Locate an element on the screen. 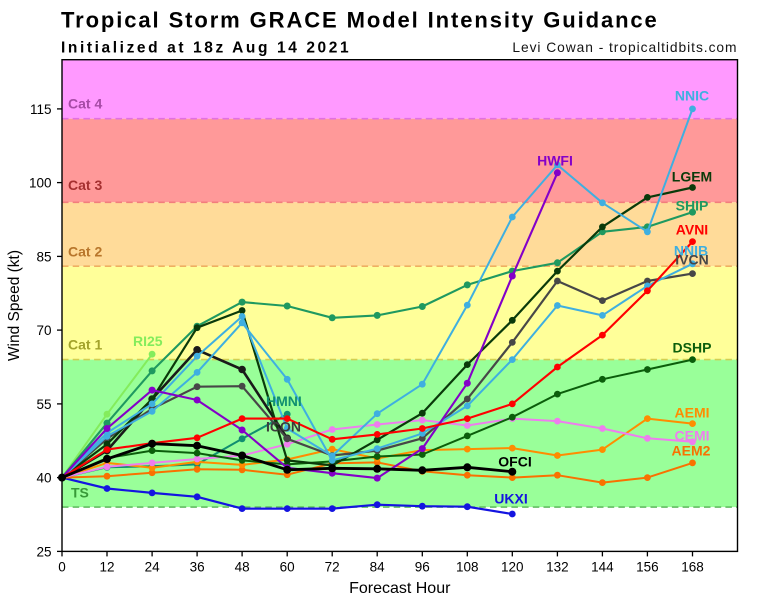  svg-text: HWFI is located at coordinates (555, 161).